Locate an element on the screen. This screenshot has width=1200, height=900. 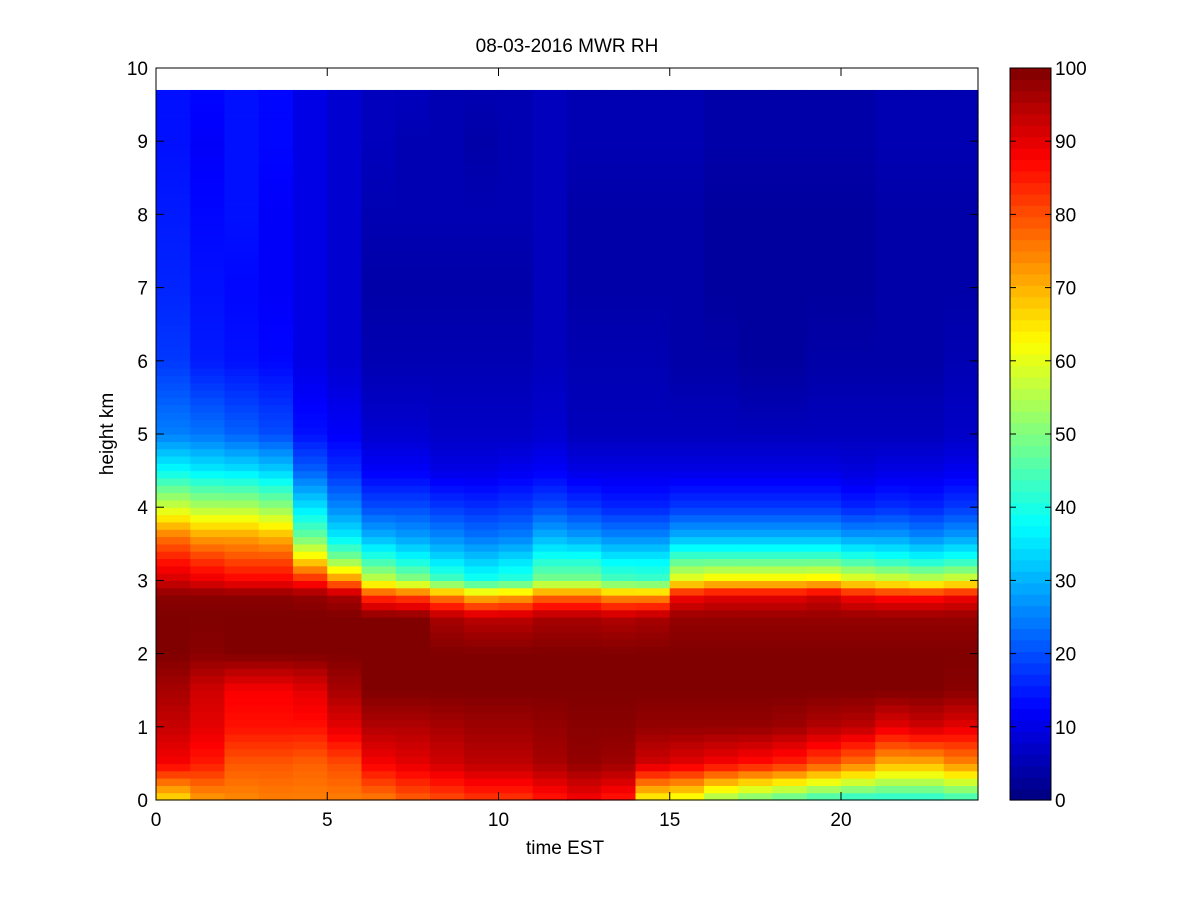
y-tick-label: 5 is located at coordinates (142, 435).